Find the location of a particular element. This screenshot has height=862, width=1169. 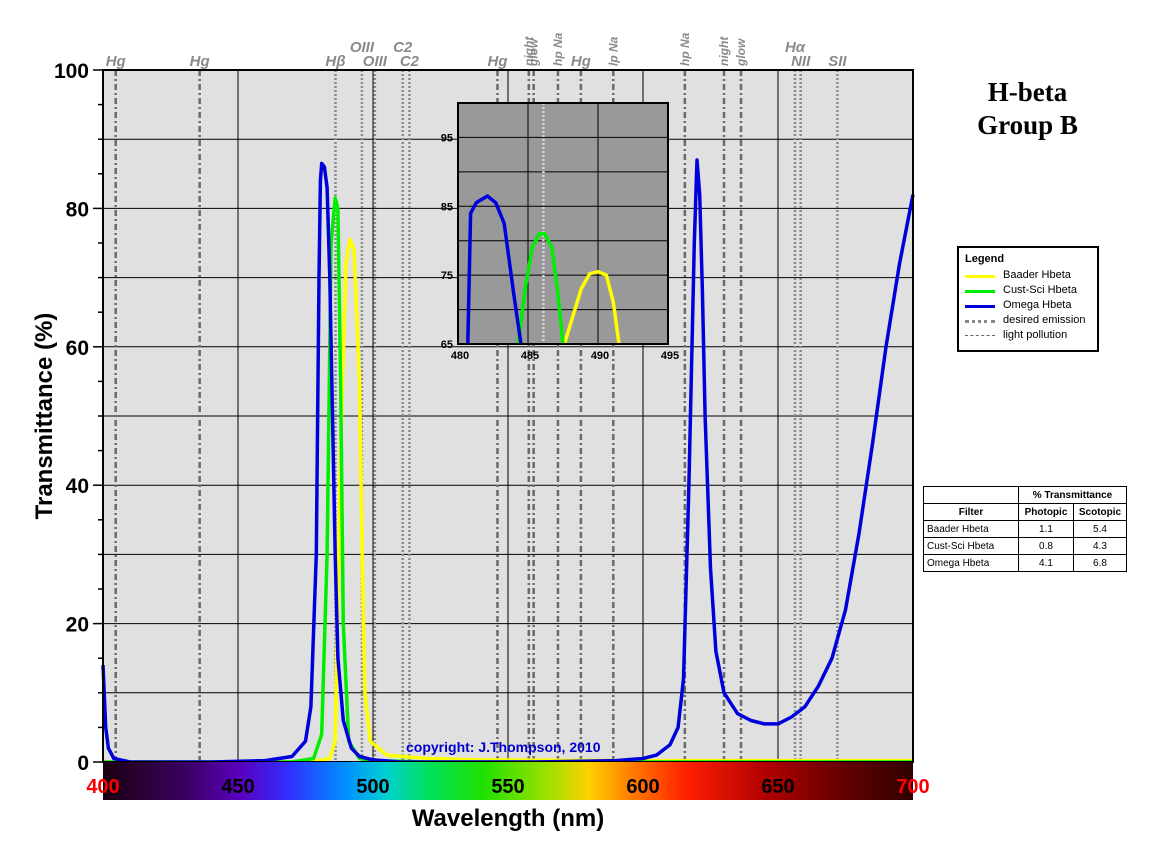

legend-swatch-desired is located at coordinates (980, 321).